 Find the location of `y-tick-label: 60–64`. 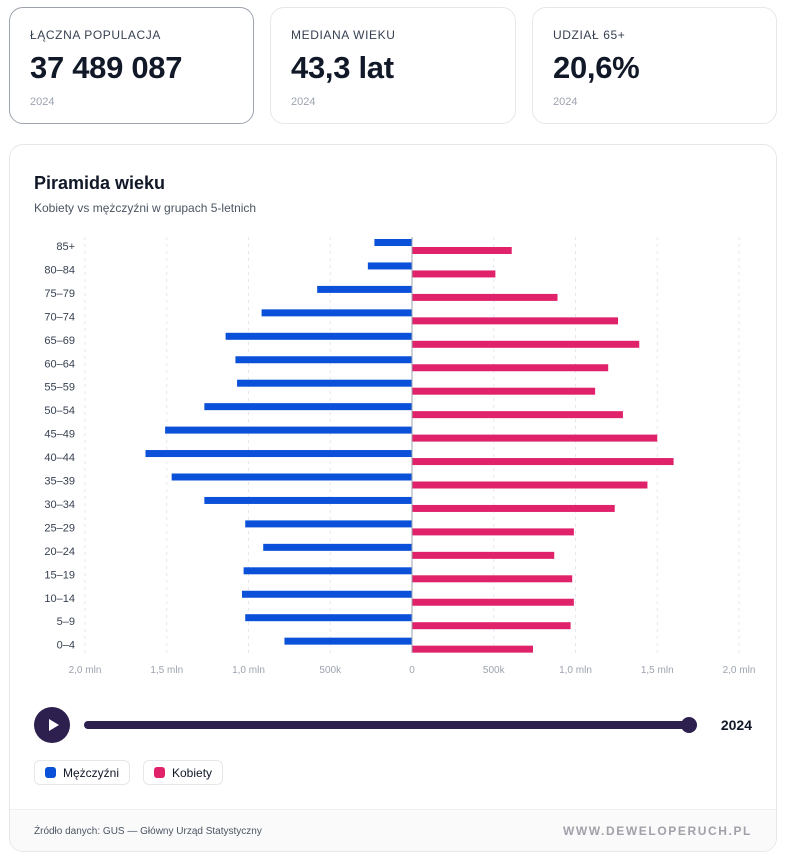

y-tick-label: 60–64 is located at coordinates (59, 364).